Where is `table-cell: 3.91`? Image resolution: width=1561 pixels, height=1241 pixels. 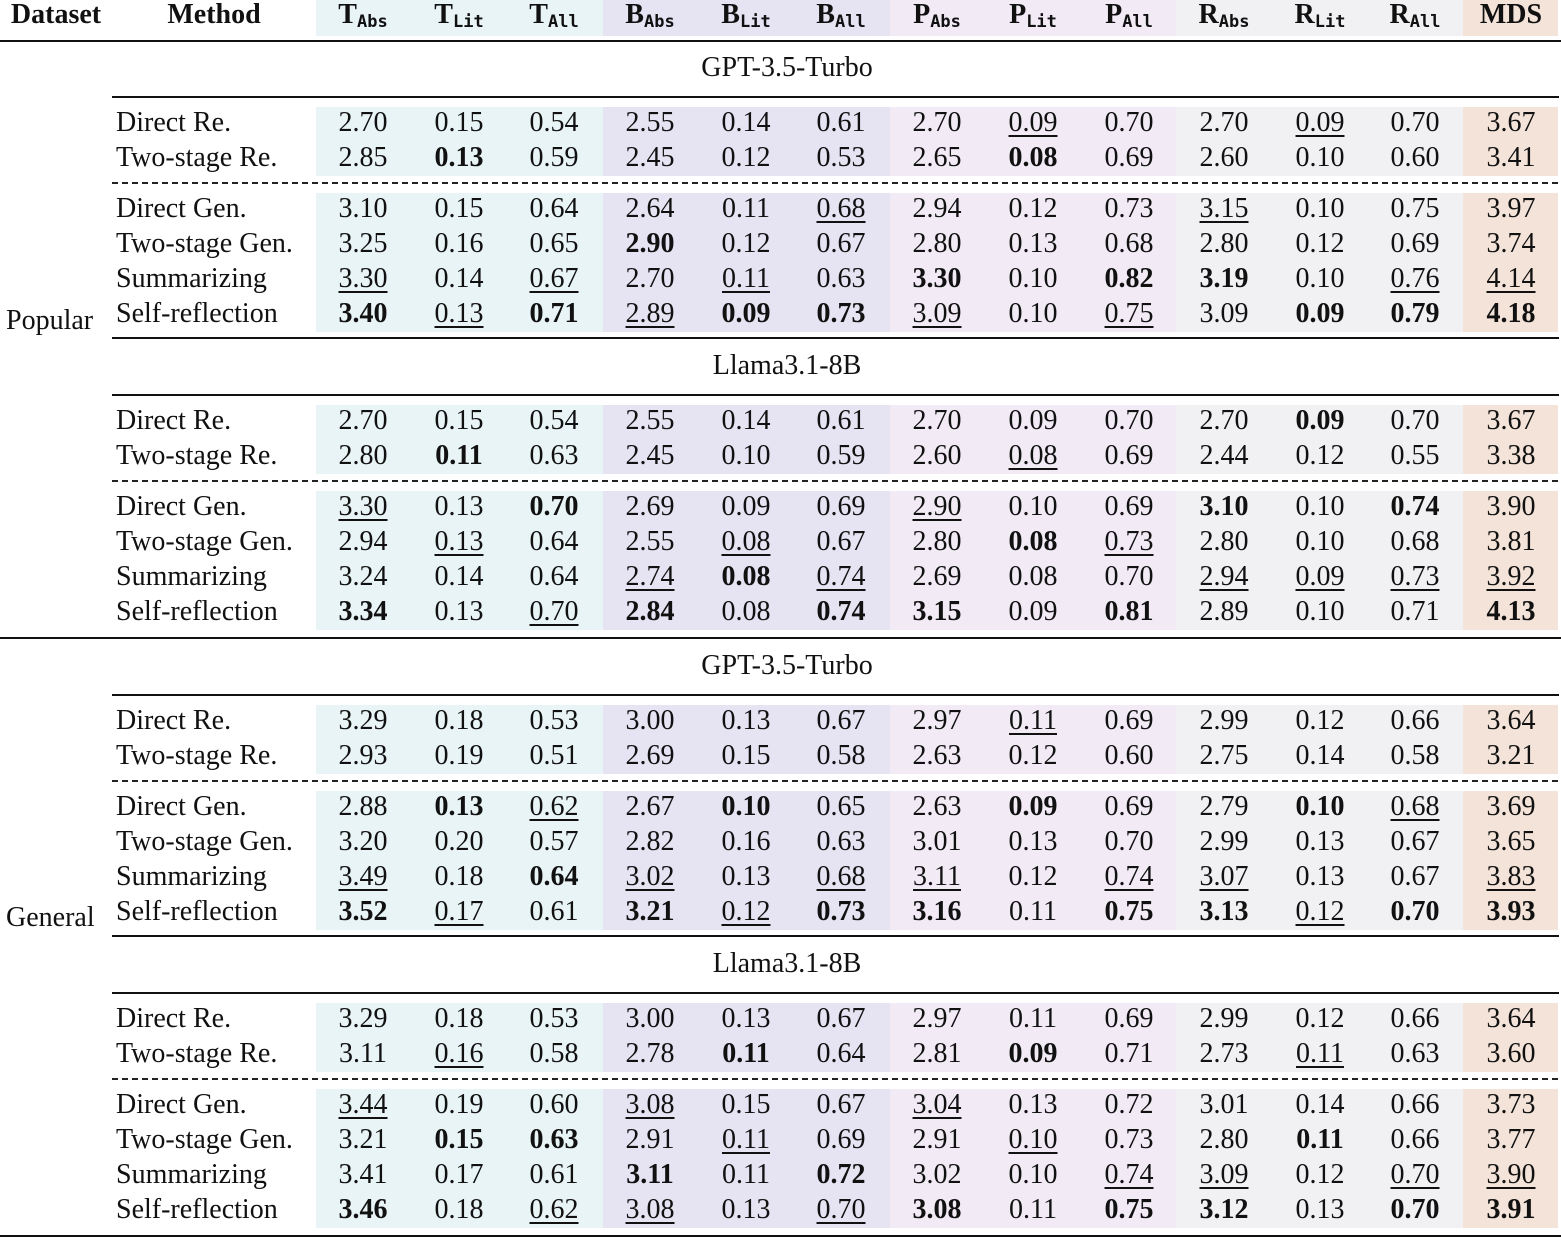 table-cell: 3.91 is located at coordinates (1511, 1209).